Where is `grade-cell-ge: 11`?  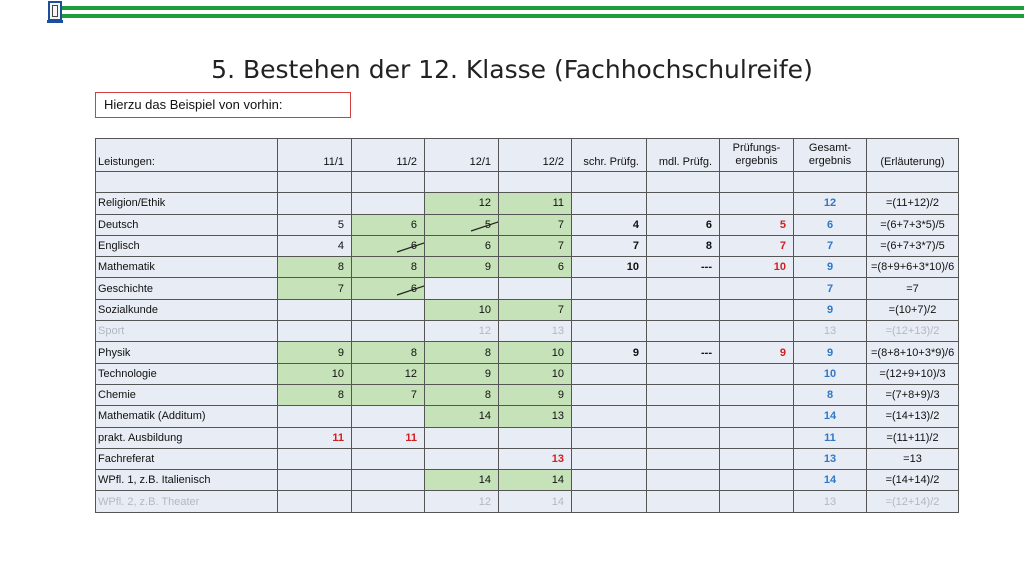 grade-cell-ge: 11 is located at coordinates (830, 437).